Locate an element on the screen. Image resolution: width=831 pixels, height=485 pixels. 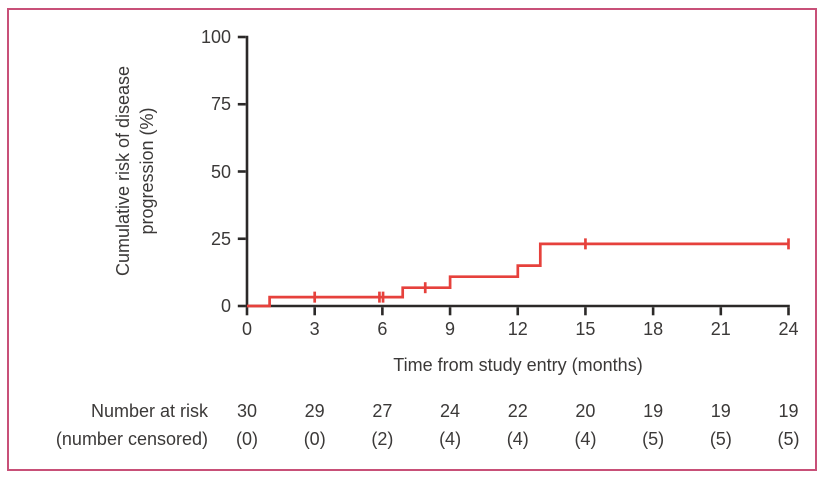
y-tick-label: 50 is located at coordinates (220, 171).